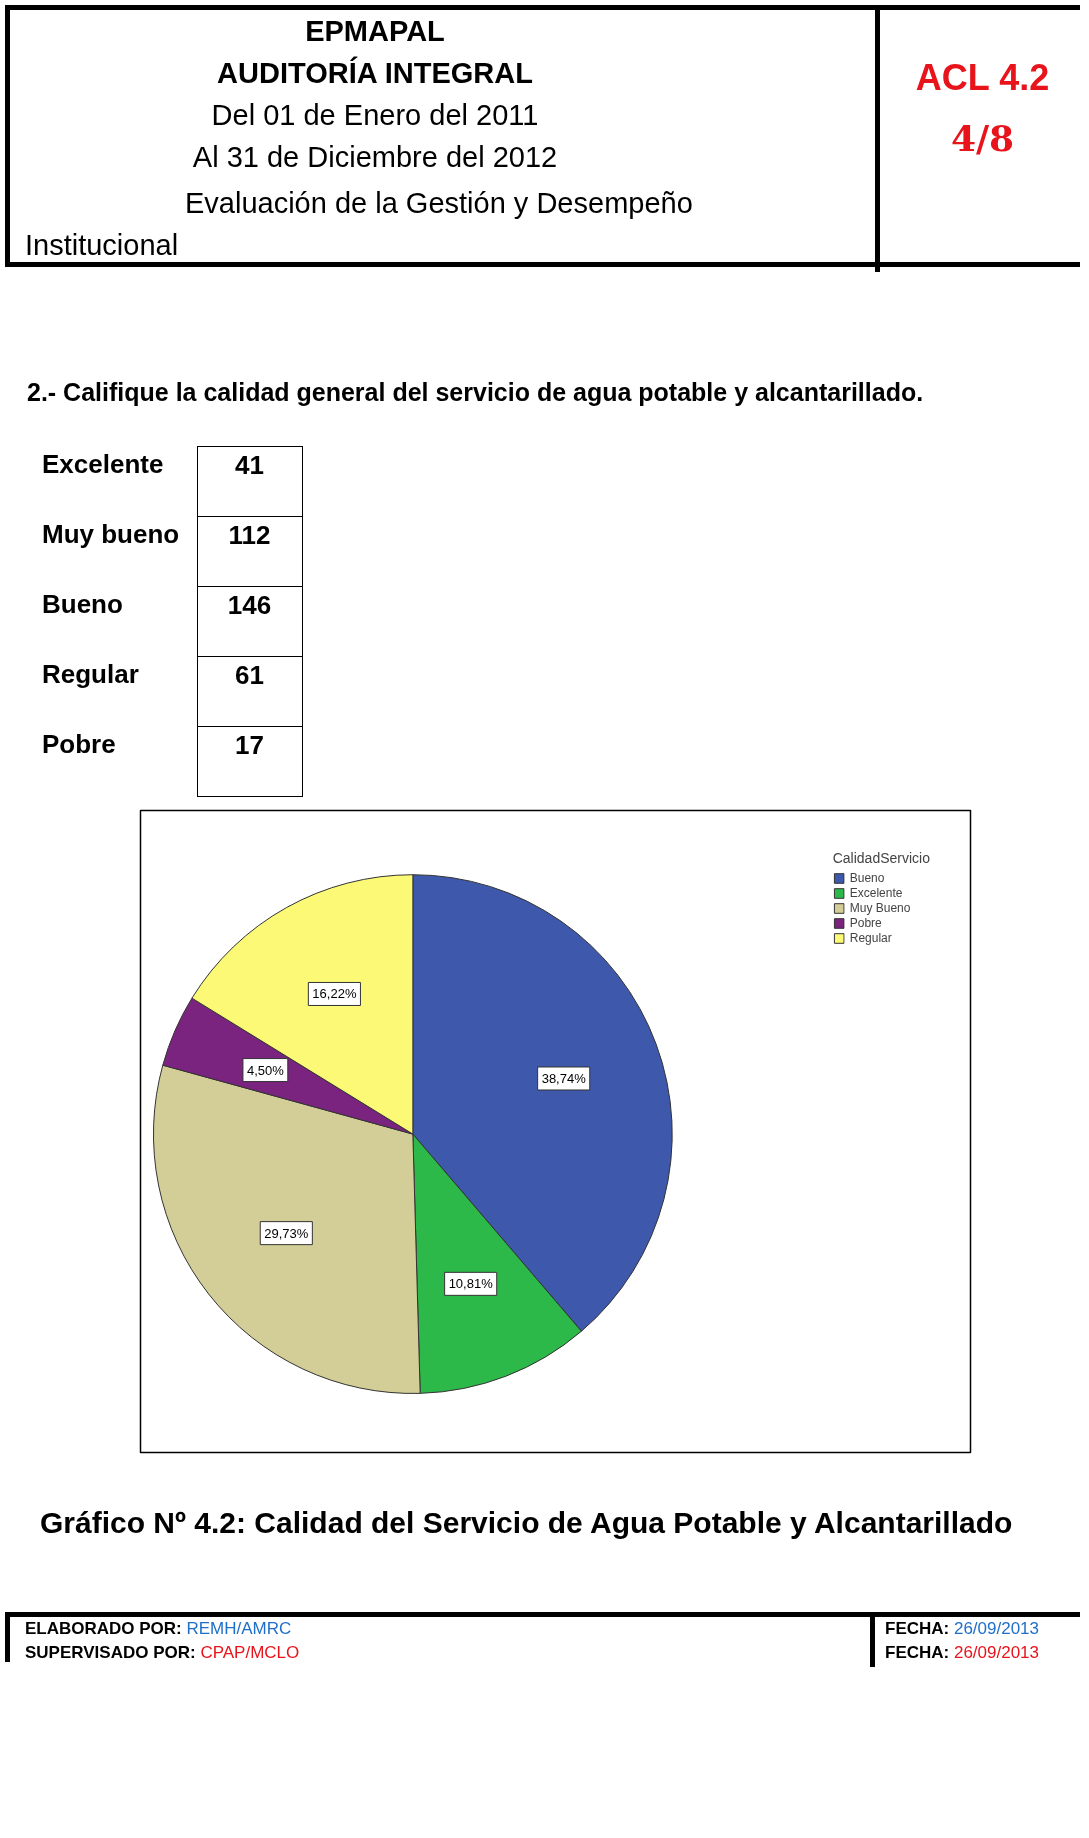  Describe the element at coordinates (286, 1233) in the screenshot. I see `data-label: 29,73%` at that location.